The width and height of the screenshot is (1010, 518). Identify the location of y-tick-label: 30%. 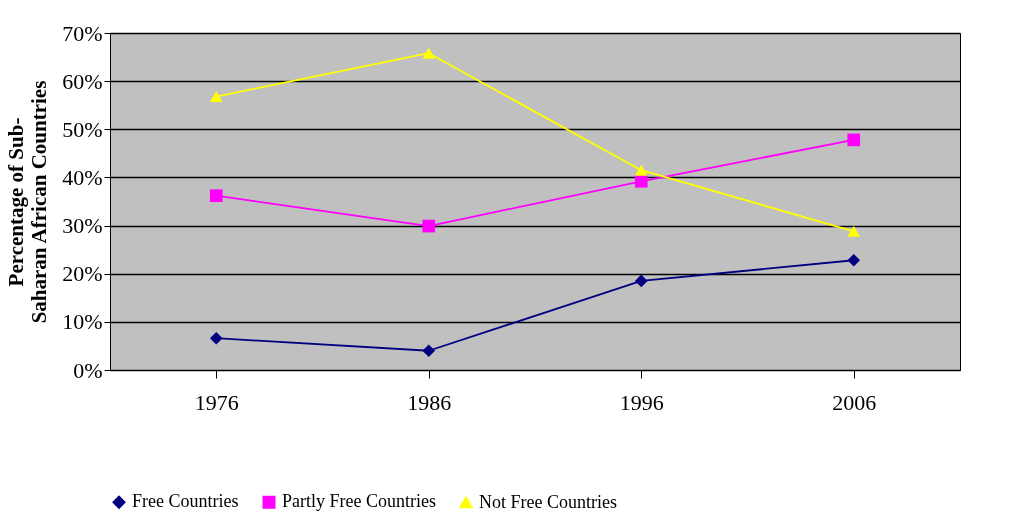
(82, 226).